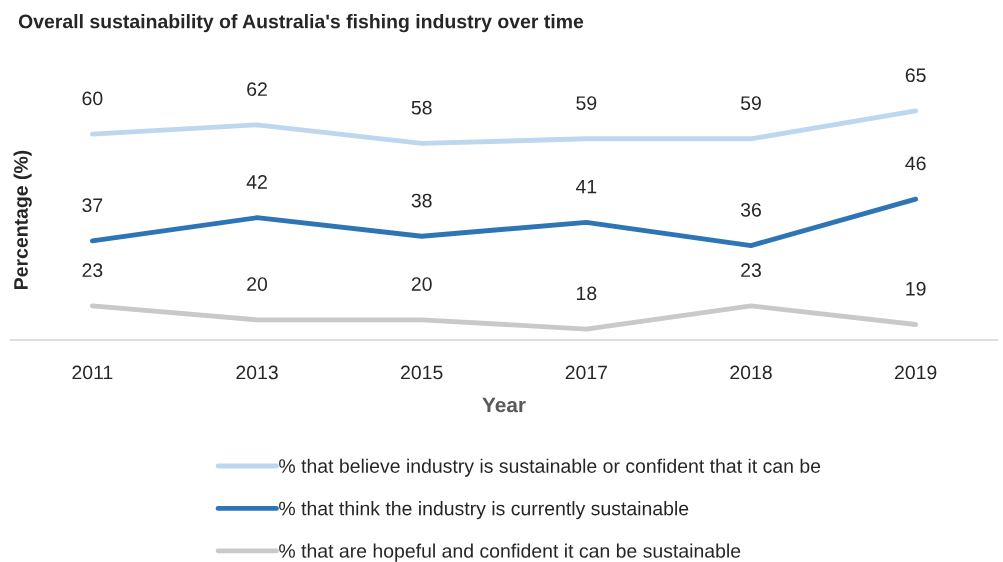 Image resolution: width=1003 pixels, height=562 pixels. What do you see at coordinates (587, 293) in the screenshot?
I see `data-label: 18` at bounding box center [587, 293].